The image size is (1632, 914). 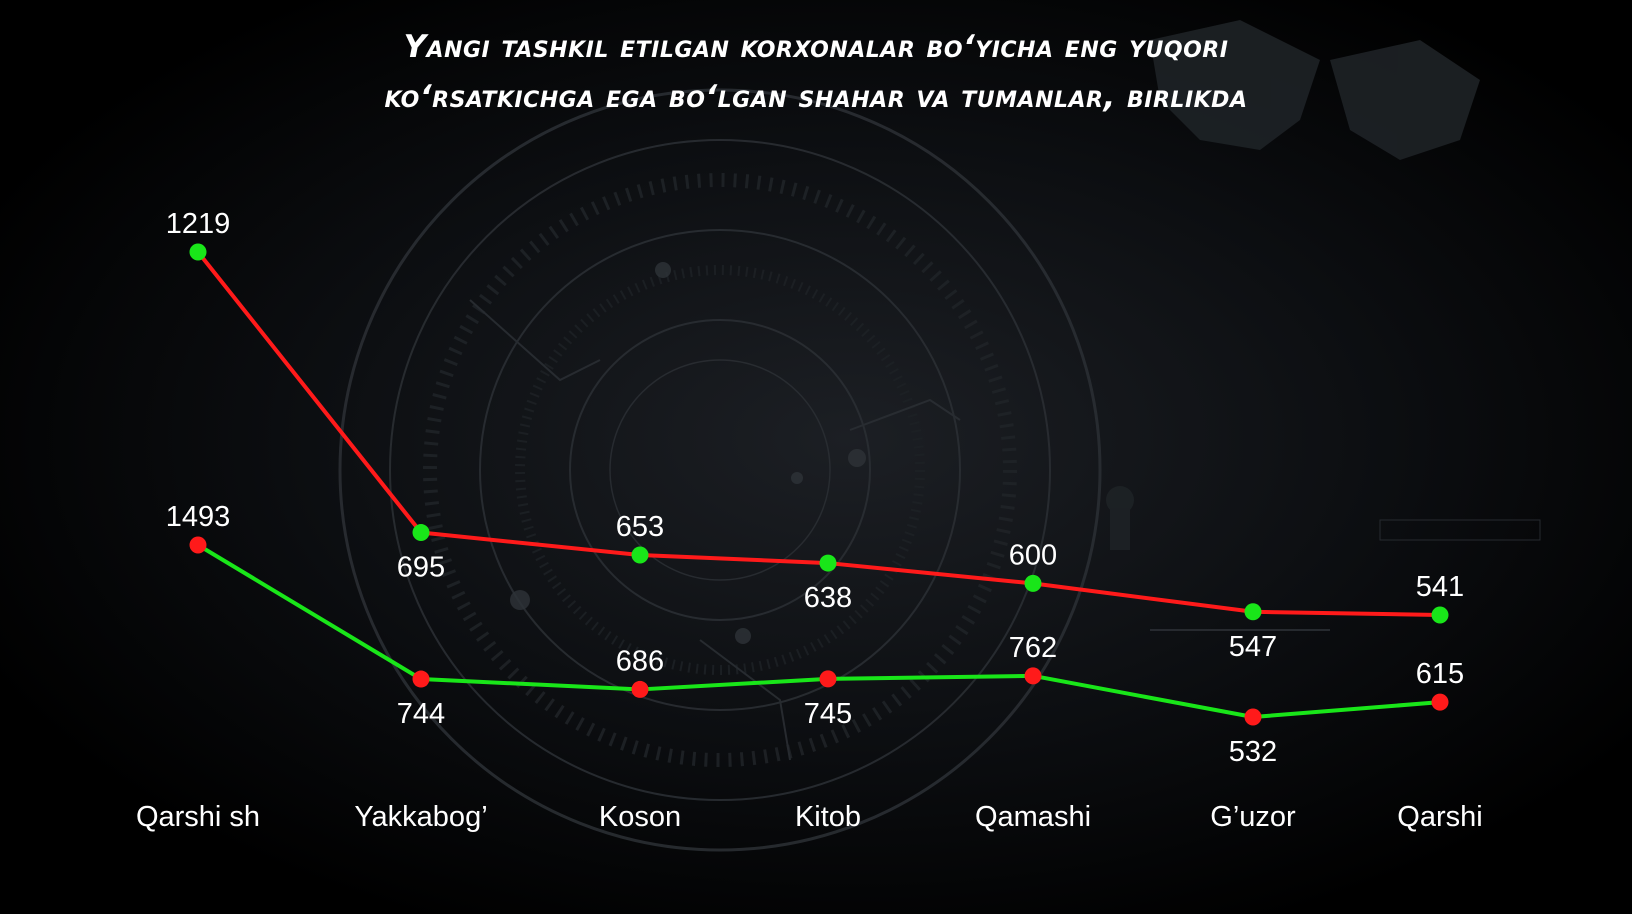 I want to click on series-1-data-label-7: 541, so click(x=1440, y=587).